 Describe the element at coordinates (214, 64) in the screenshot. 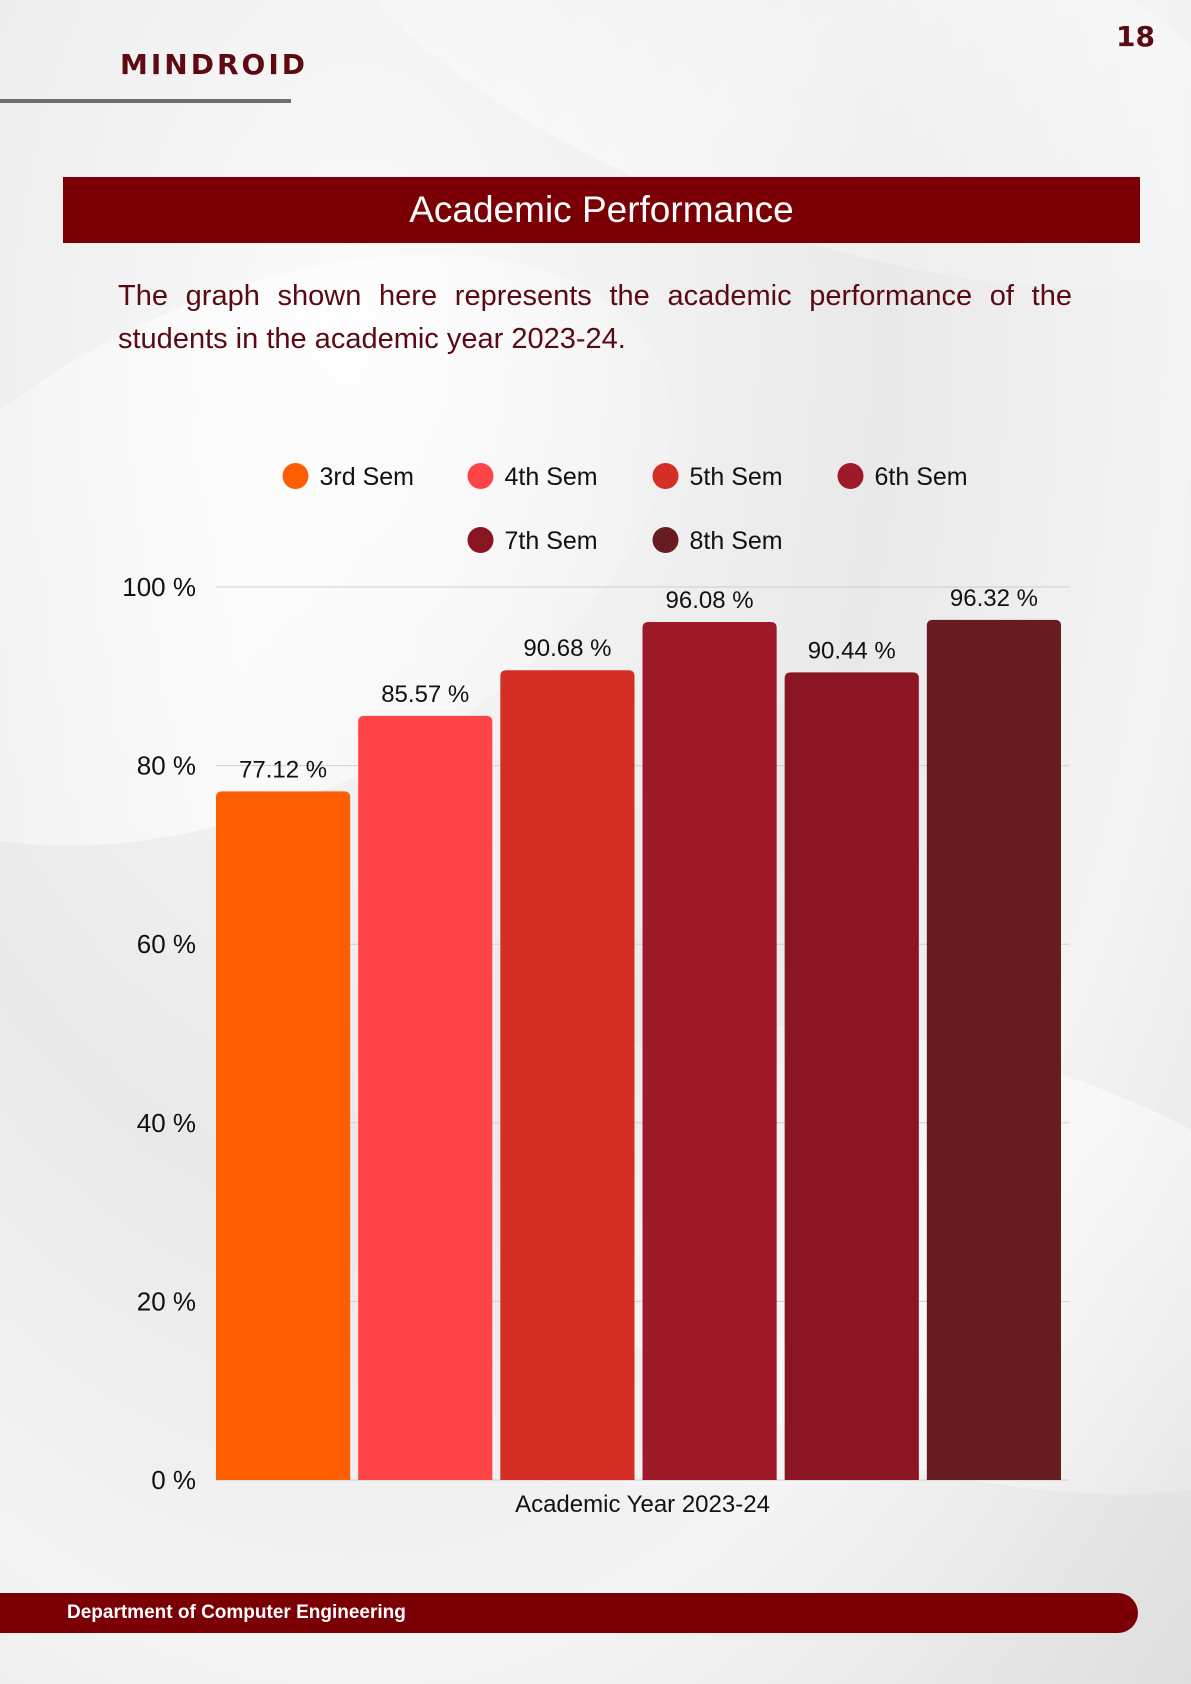

I see `brand-name: MINDROID` at that location.